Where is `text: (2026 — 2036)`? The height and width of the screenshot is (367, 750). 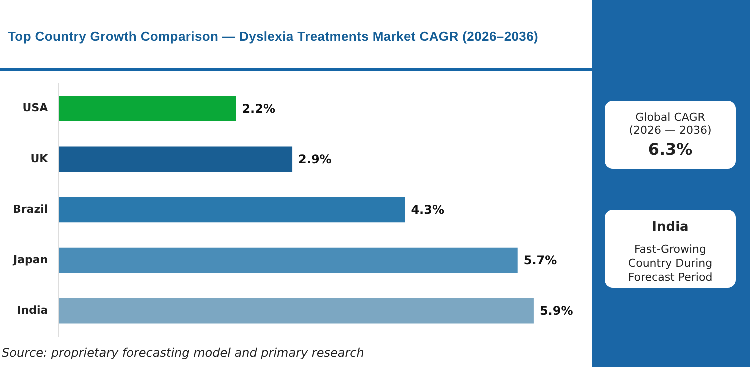 text: (2026 — 2036) is located at coordinates (670, 130).